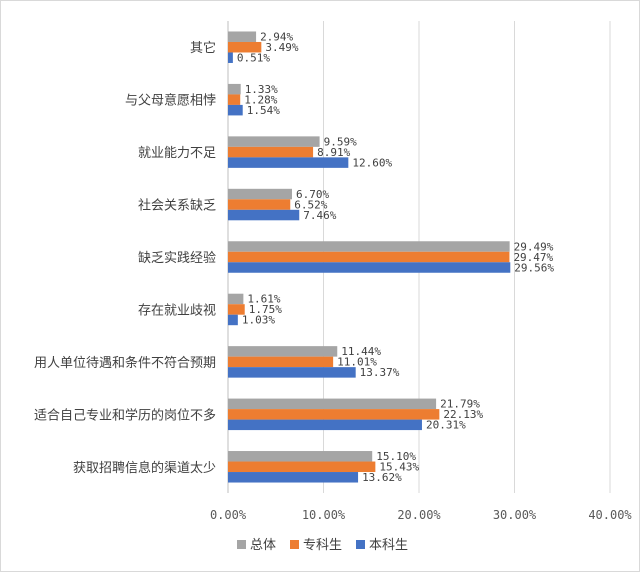  What do you see at coordinates (333, 152) in the screenshot?
I see `data-label: 8.91%` at bounding box center [333, 152].